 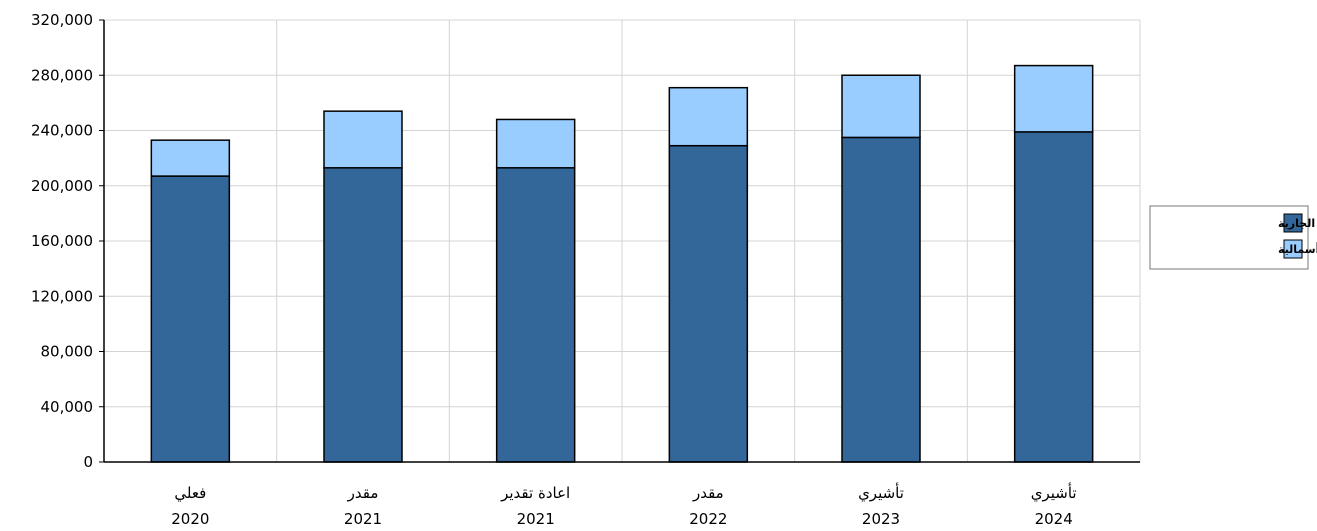 I want to click on legend-label: النفقات الجارية, so click(x=1297, y=223).